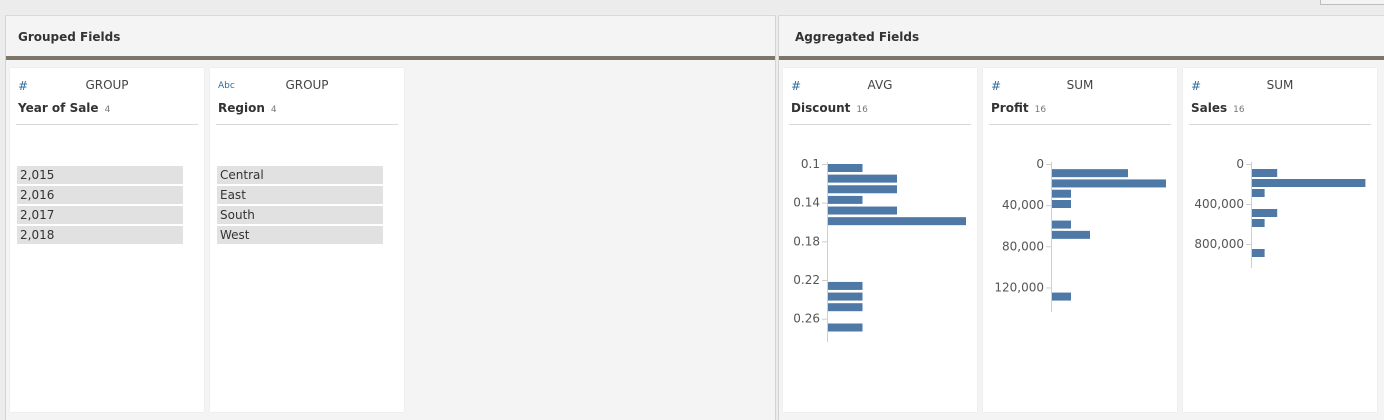 The height and width of the screenshot is (420, 1384). Describe the element at coordinates (1209, 108) in the screenshot. I see `field-name-text: Sales` at that location.